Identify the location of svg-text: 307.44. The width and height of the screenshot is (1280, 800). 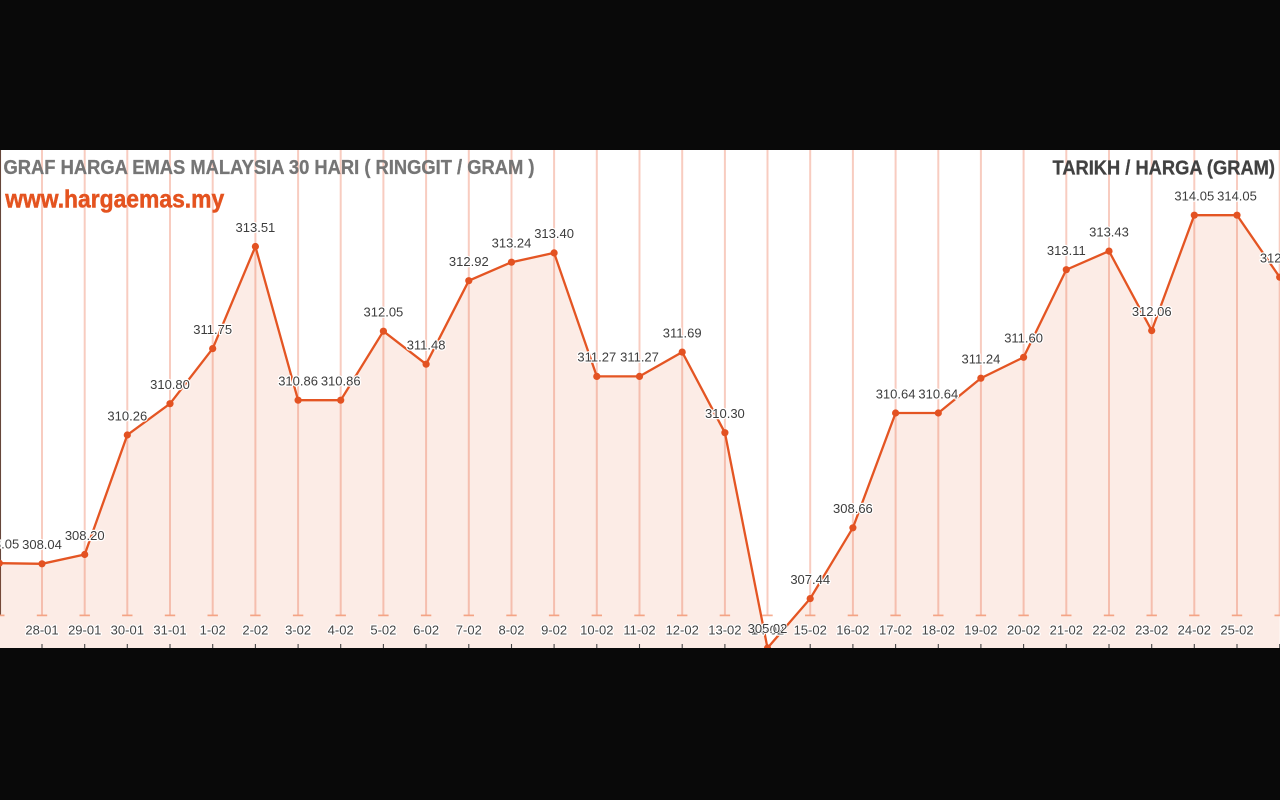
(810, 579).